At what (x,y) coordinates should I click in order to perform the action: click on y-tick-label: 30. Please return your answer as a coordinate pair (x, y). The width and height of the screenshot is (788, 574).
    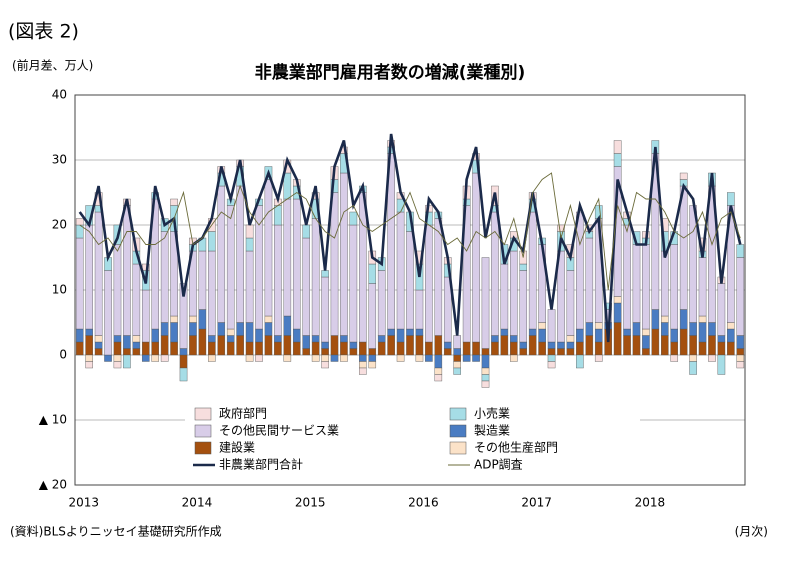
    Looking at the image, I should click on (59, 160).